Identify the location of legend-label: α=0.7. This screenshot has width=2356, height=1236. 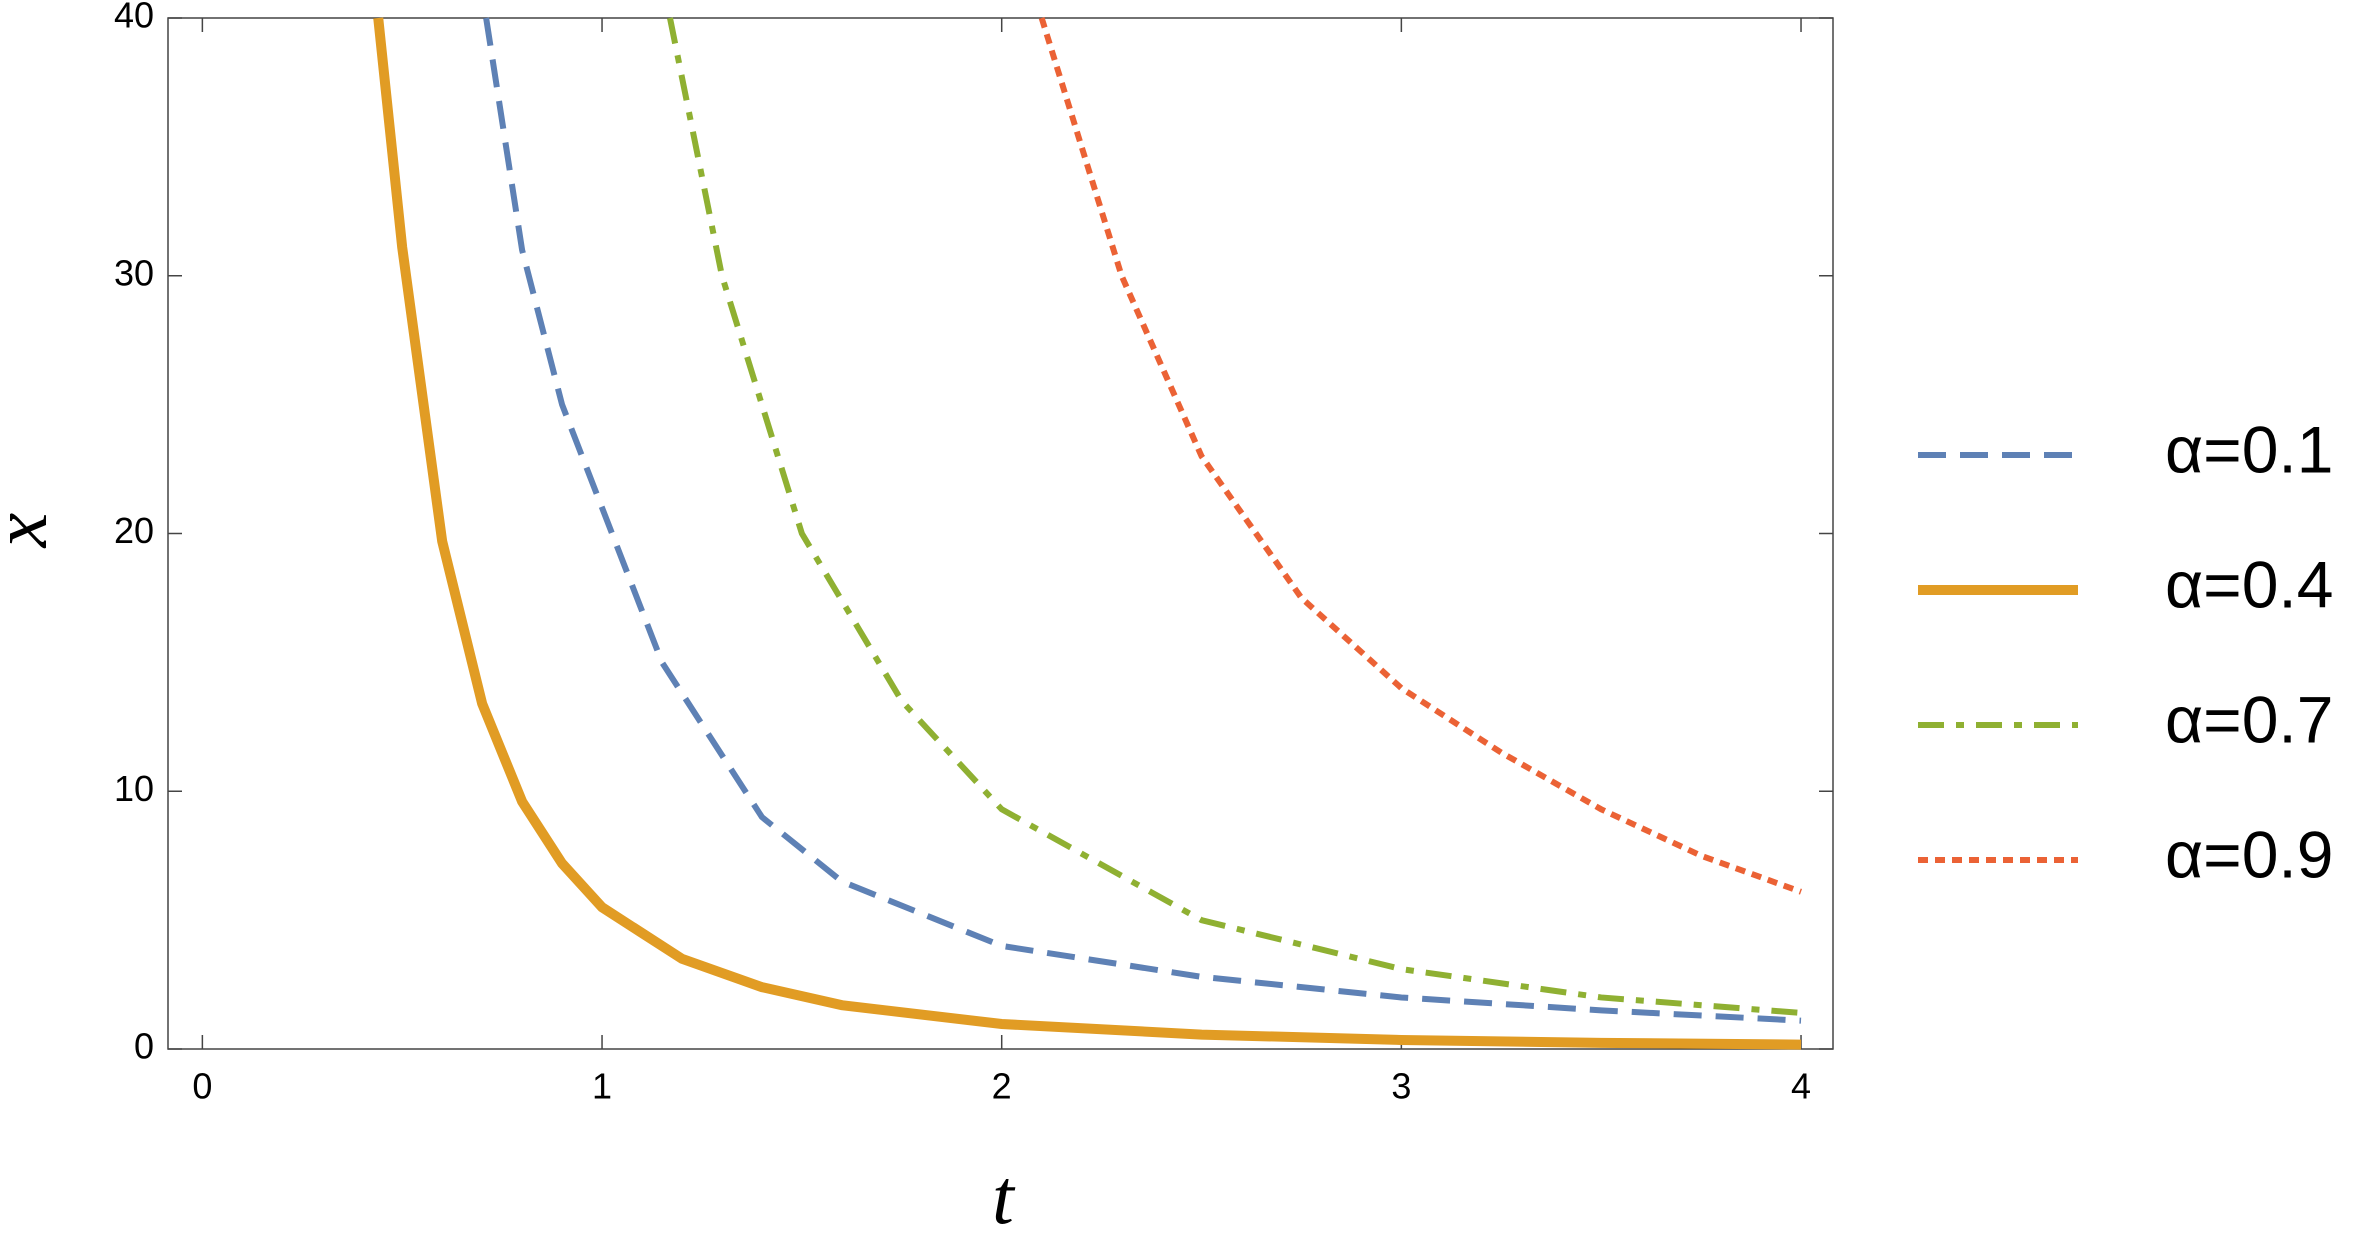
(2249, 719).